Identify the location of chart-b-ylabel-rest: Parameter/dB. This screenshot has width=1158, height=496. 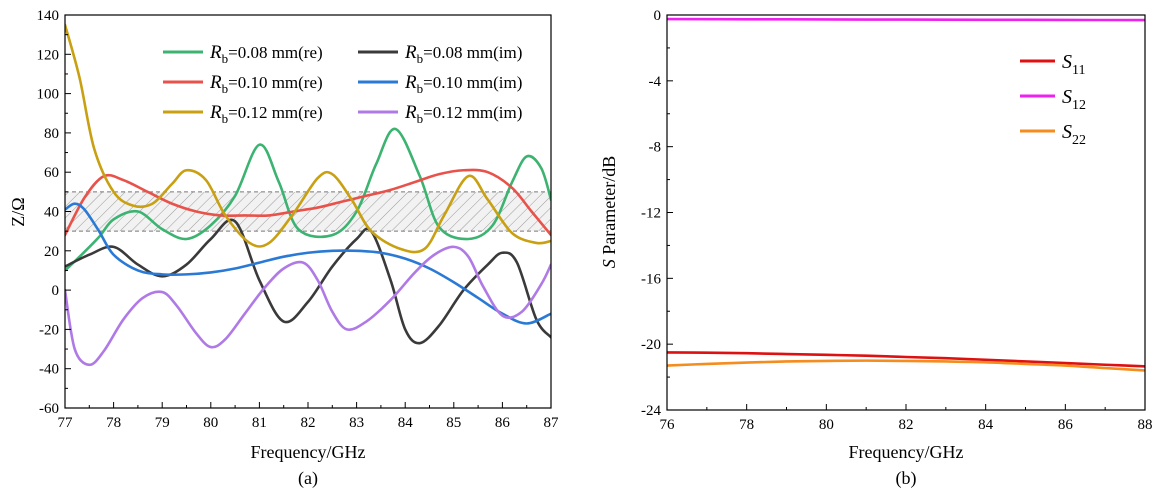
(609, 207).